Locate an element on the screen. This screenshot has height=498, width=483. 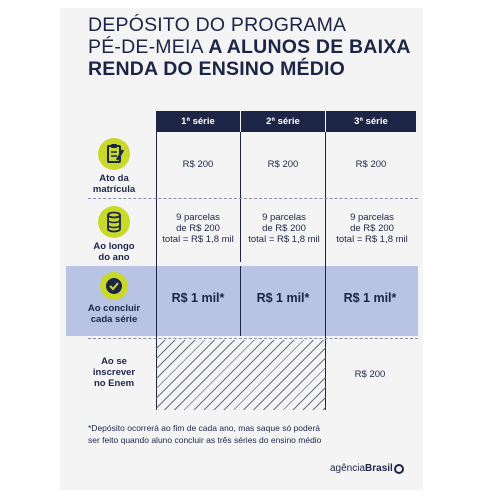
row-label-line: matrícula is located at coordinates (114, 189).